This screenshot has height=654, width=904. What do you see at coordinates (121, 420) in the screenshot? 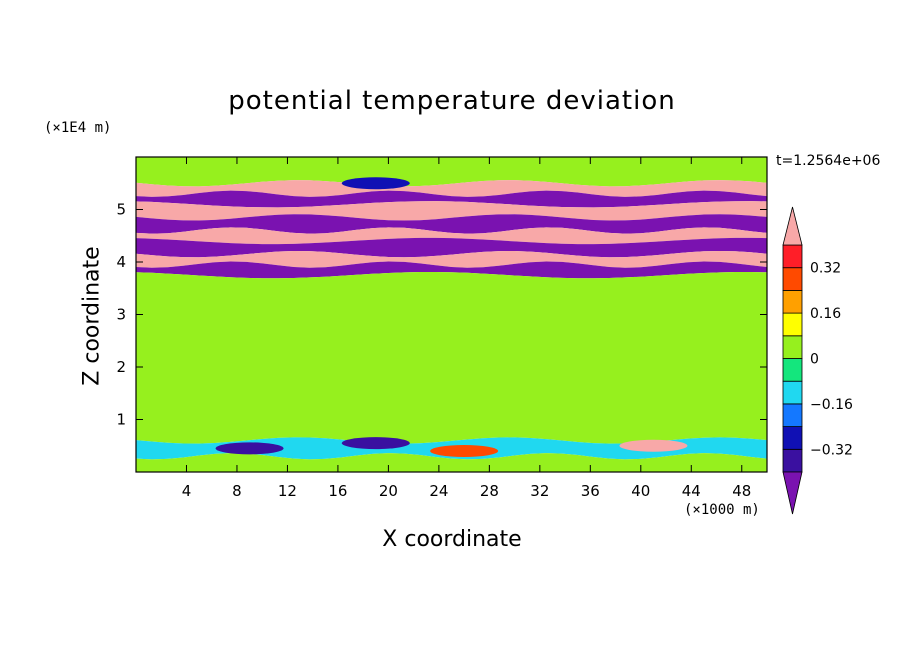
I see `y-tick-label: 1` at bounding box center [121, 420].